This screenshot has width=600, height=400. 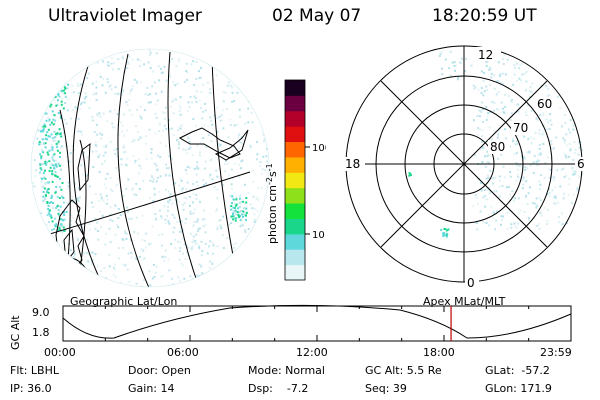 I want to click on mlt-label-6: 6, so click(x=581, y=164).